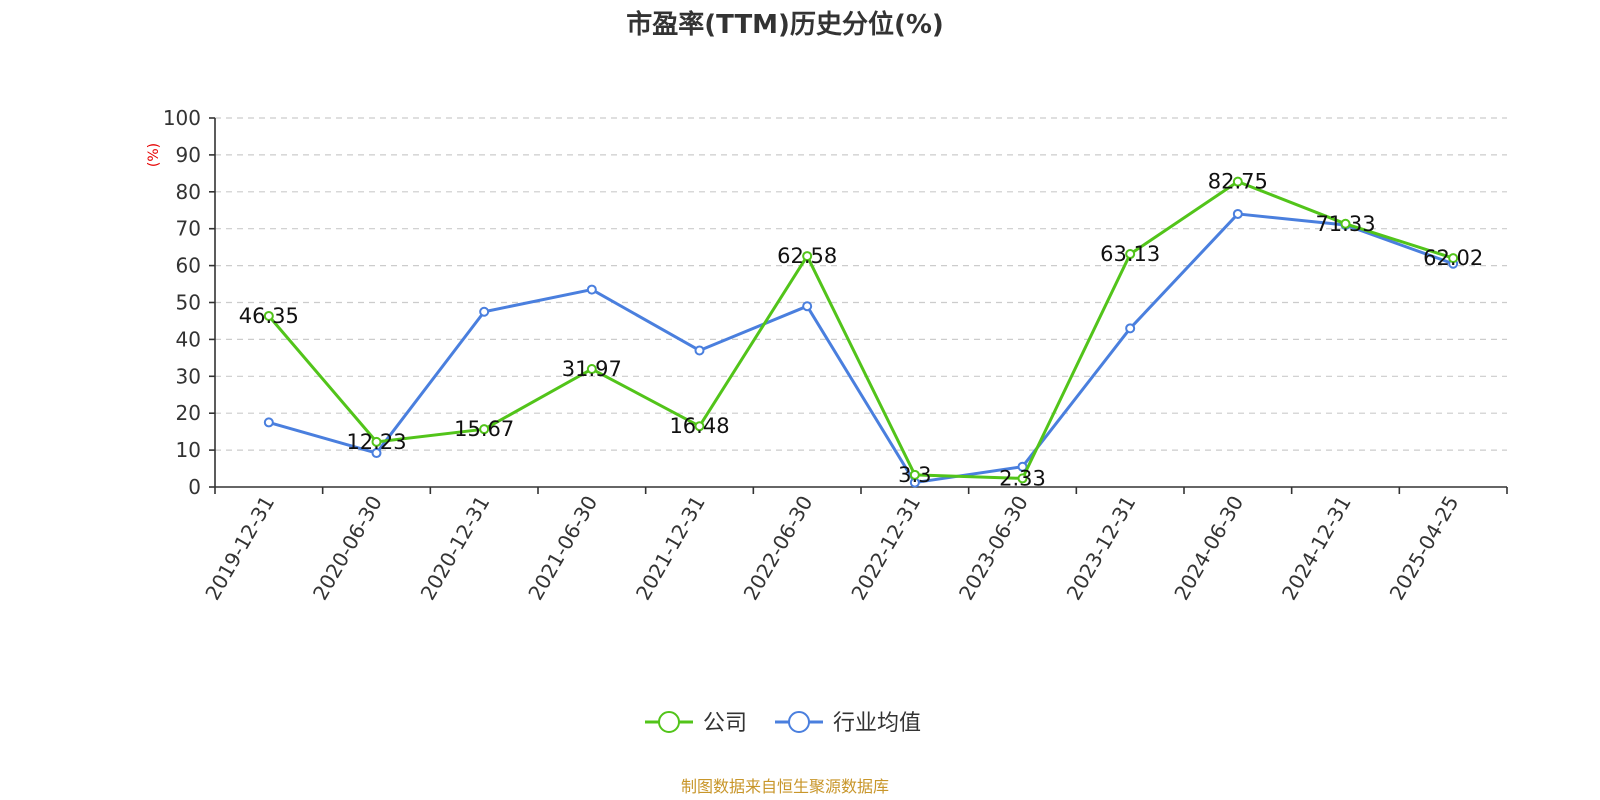  I want to click on chart-title: 市盈率(TTM)历史分位(%), so click(785, 24).